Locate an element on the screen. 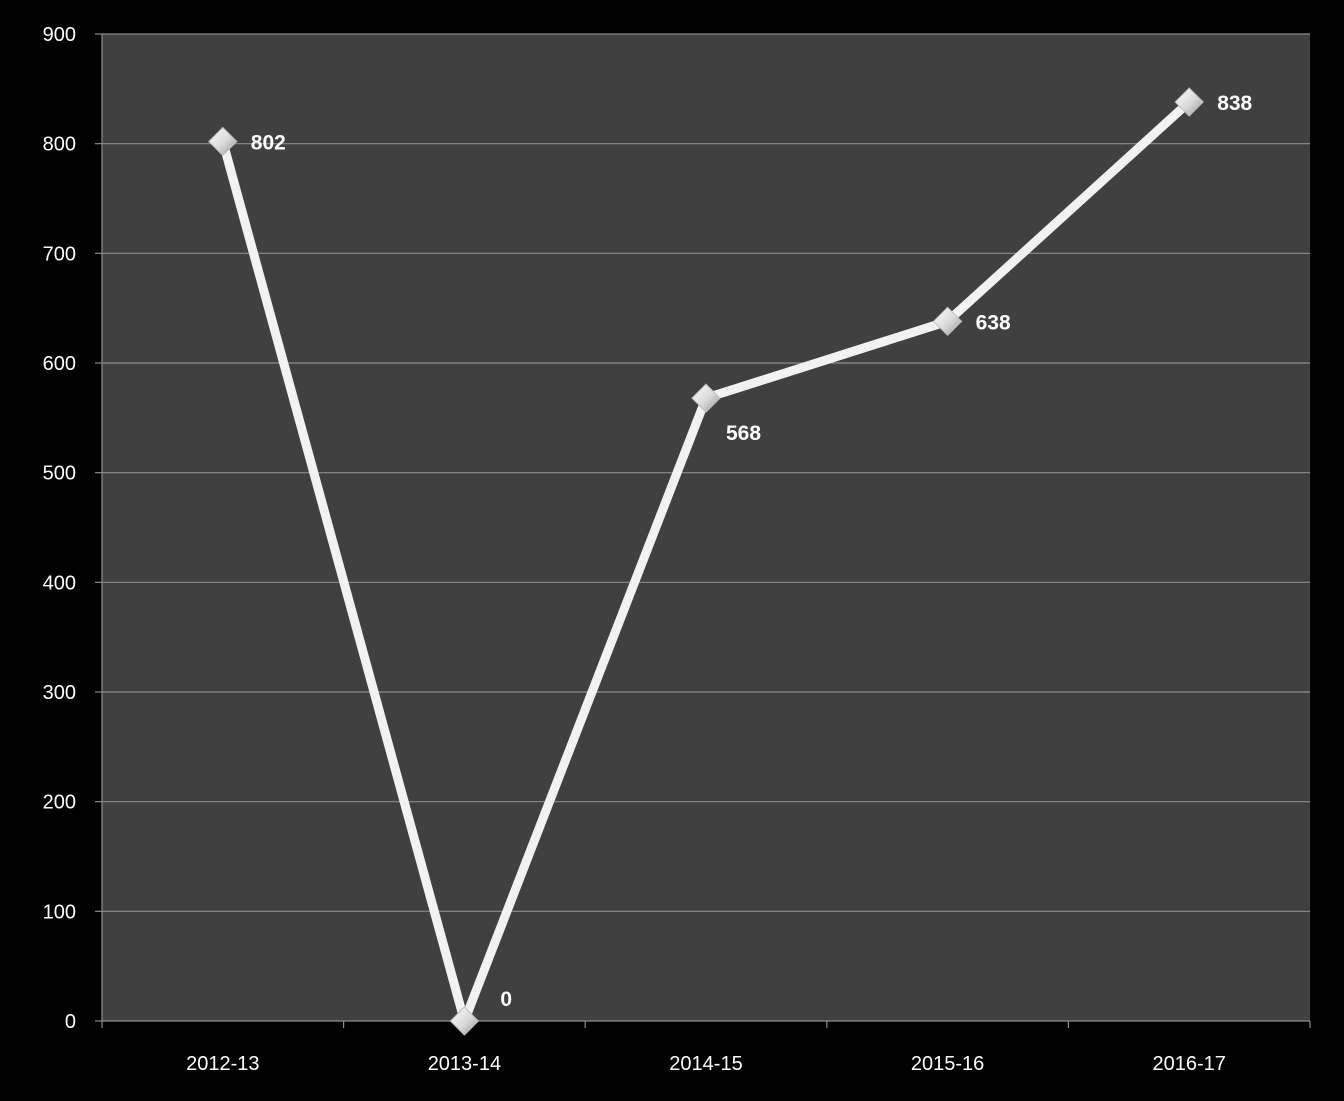  y-tick-label-0: 0 is located at coordinates (70, 1022).